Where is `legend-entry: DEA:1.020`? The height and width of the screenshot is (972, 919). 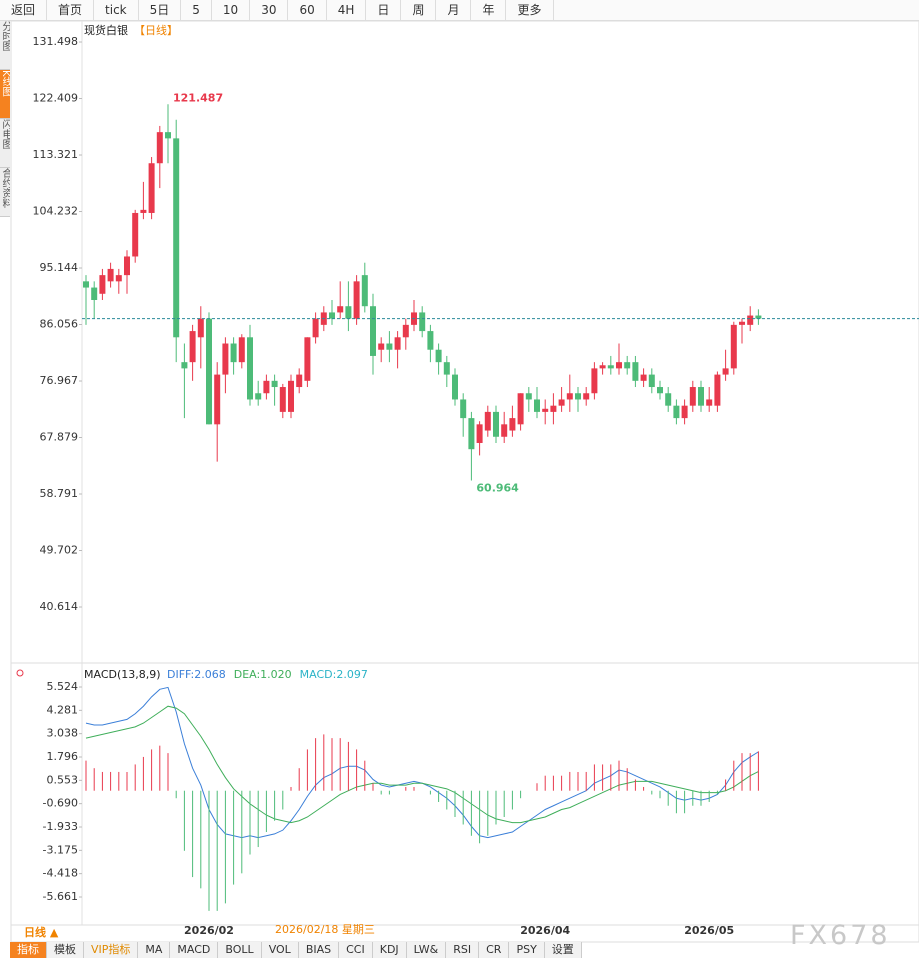 legend-entry: DEA:1.020 is located at coordinates (263, 674).